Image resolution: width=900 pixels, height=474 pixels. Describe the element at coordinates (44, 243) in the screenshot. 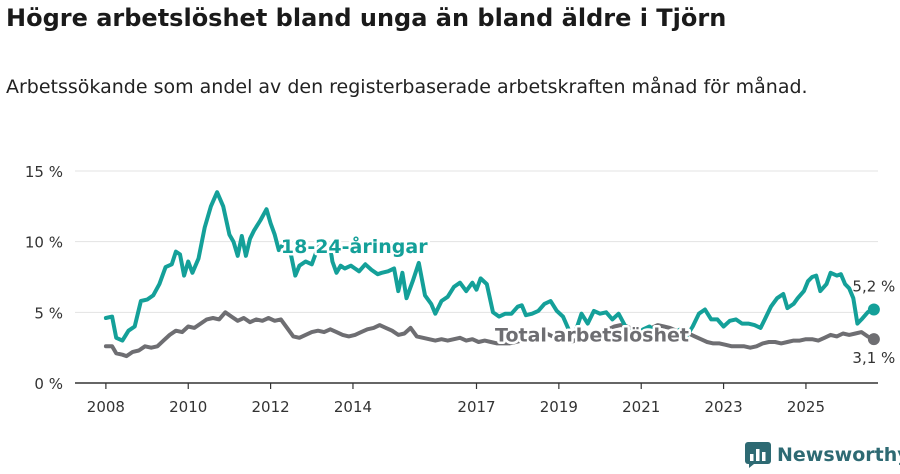

I see `y-tick-label: 10 %` at that location.